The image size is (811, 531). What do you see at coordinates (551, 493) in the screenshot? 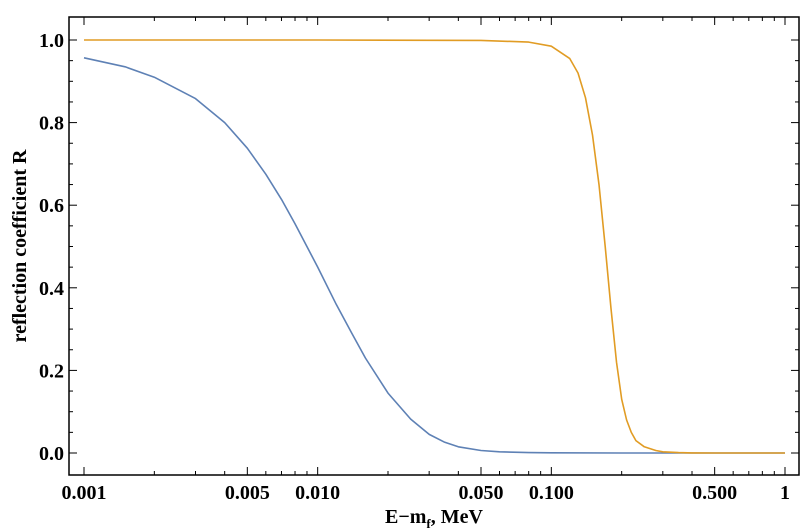
I see `x-tick-label: 0.100` at bounding box center [551, 493].